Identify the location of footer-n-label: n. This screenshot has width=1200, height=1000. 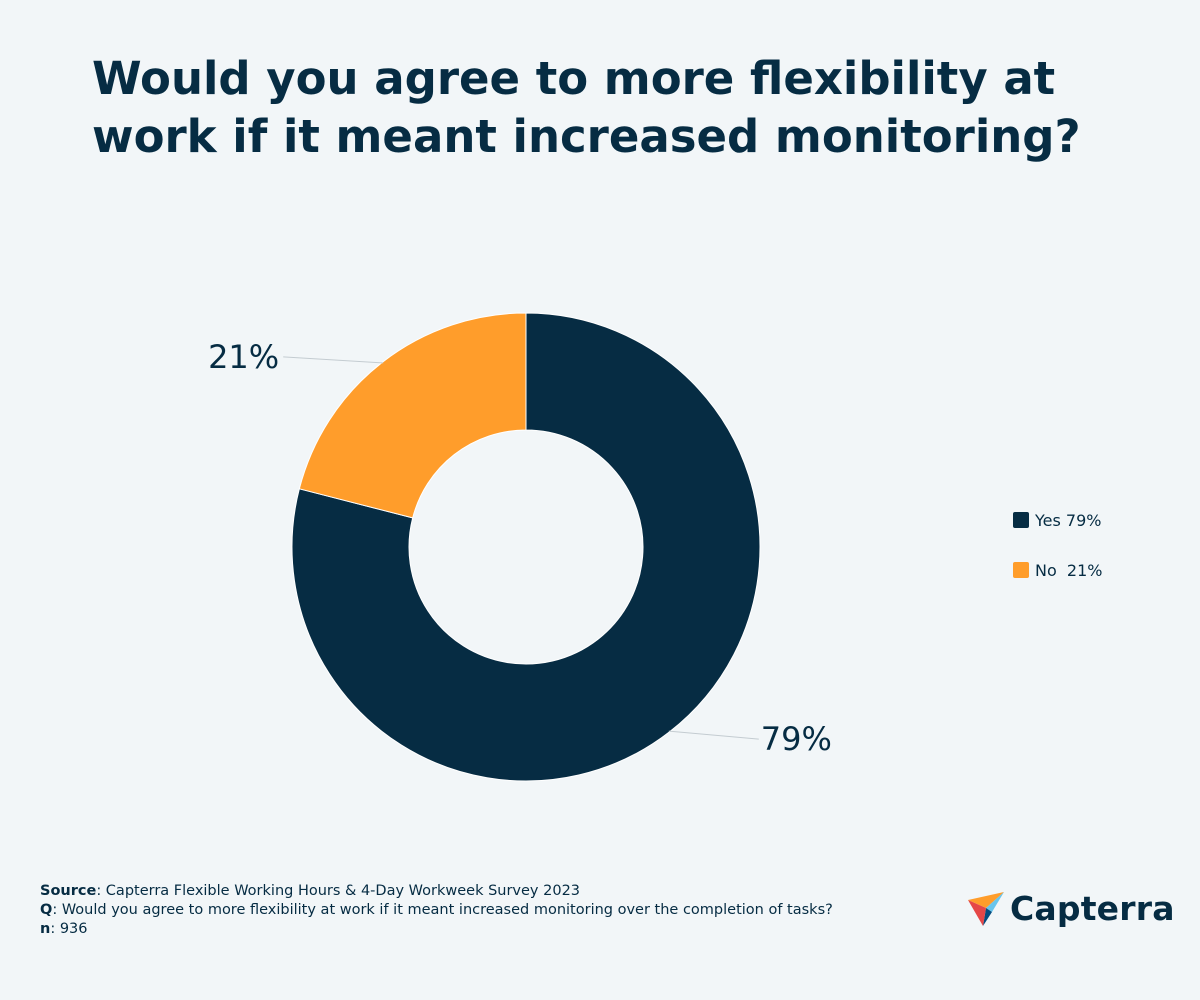
(45, 929).